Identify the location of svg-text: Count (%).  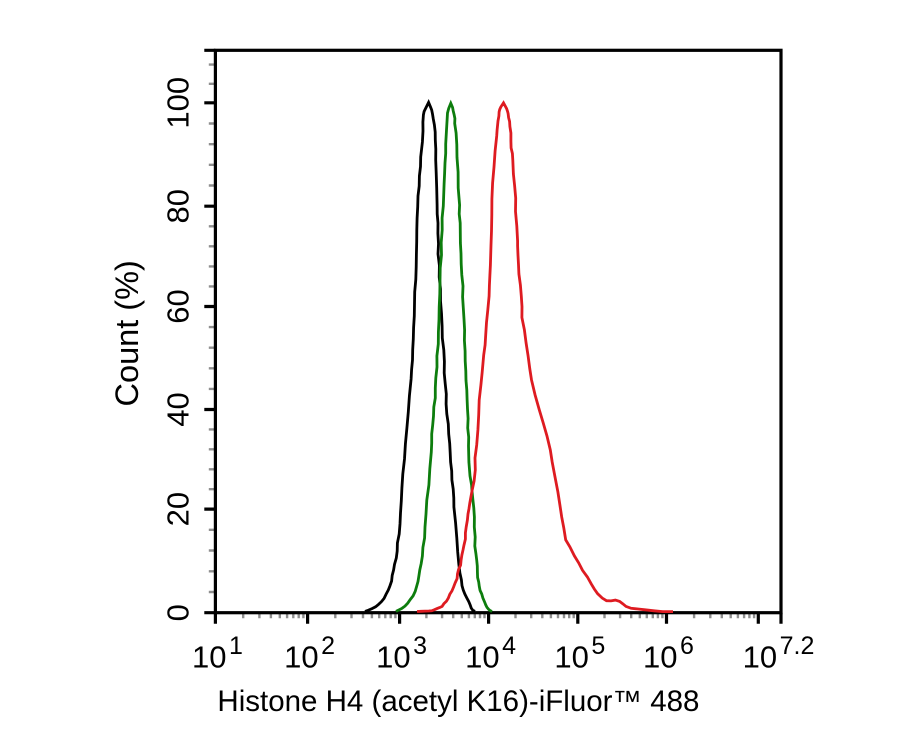
(127, 333).